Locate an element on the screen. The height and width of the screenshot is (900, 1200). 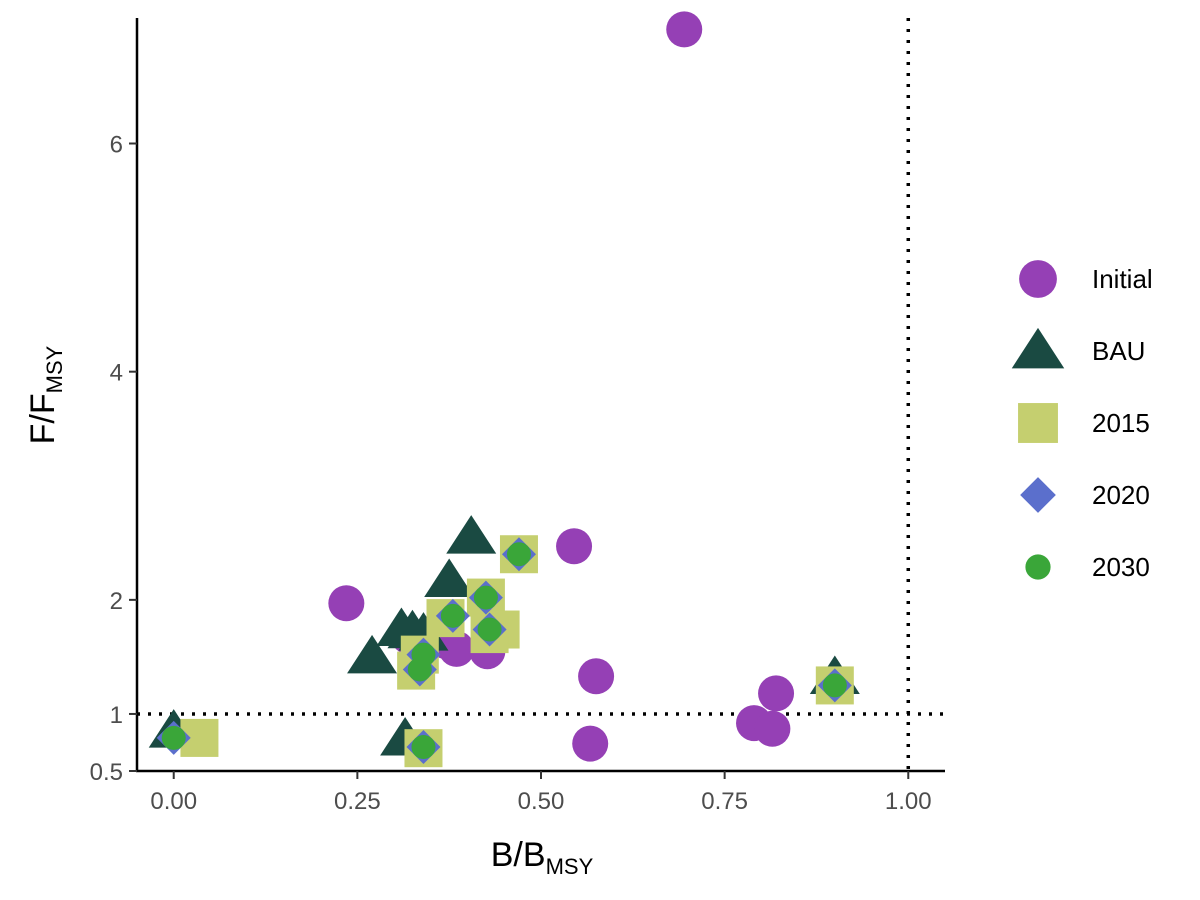
legend-label: 2030 is located at coordinates (1121, 567).